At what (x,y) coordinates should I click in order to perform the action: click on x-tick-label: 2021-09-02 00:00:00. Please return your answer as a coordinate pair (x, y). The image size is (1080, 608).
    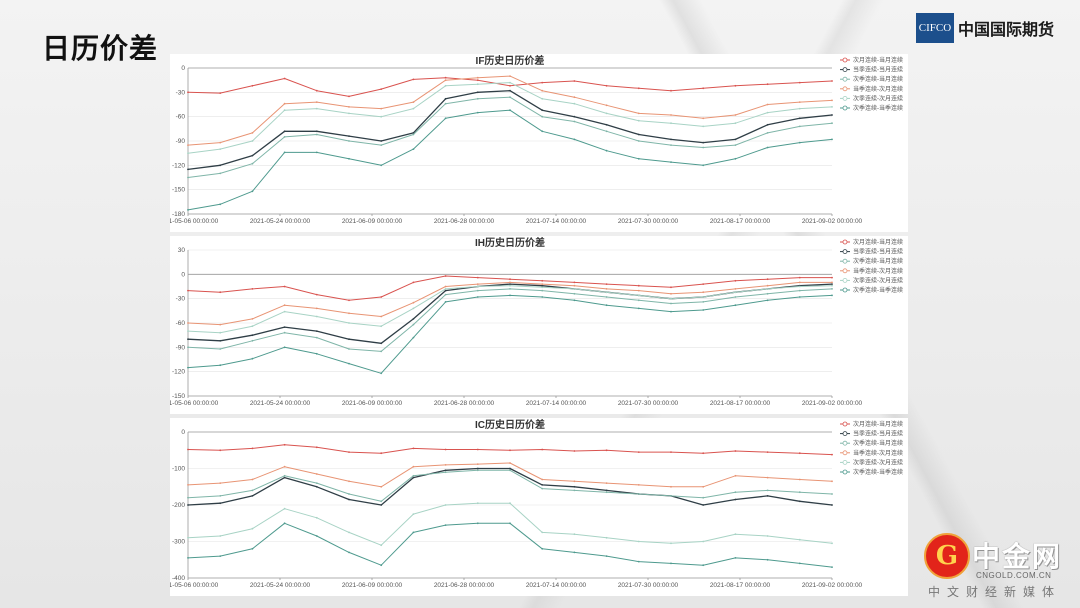
    Looking at the image, I should click on (832, 403).